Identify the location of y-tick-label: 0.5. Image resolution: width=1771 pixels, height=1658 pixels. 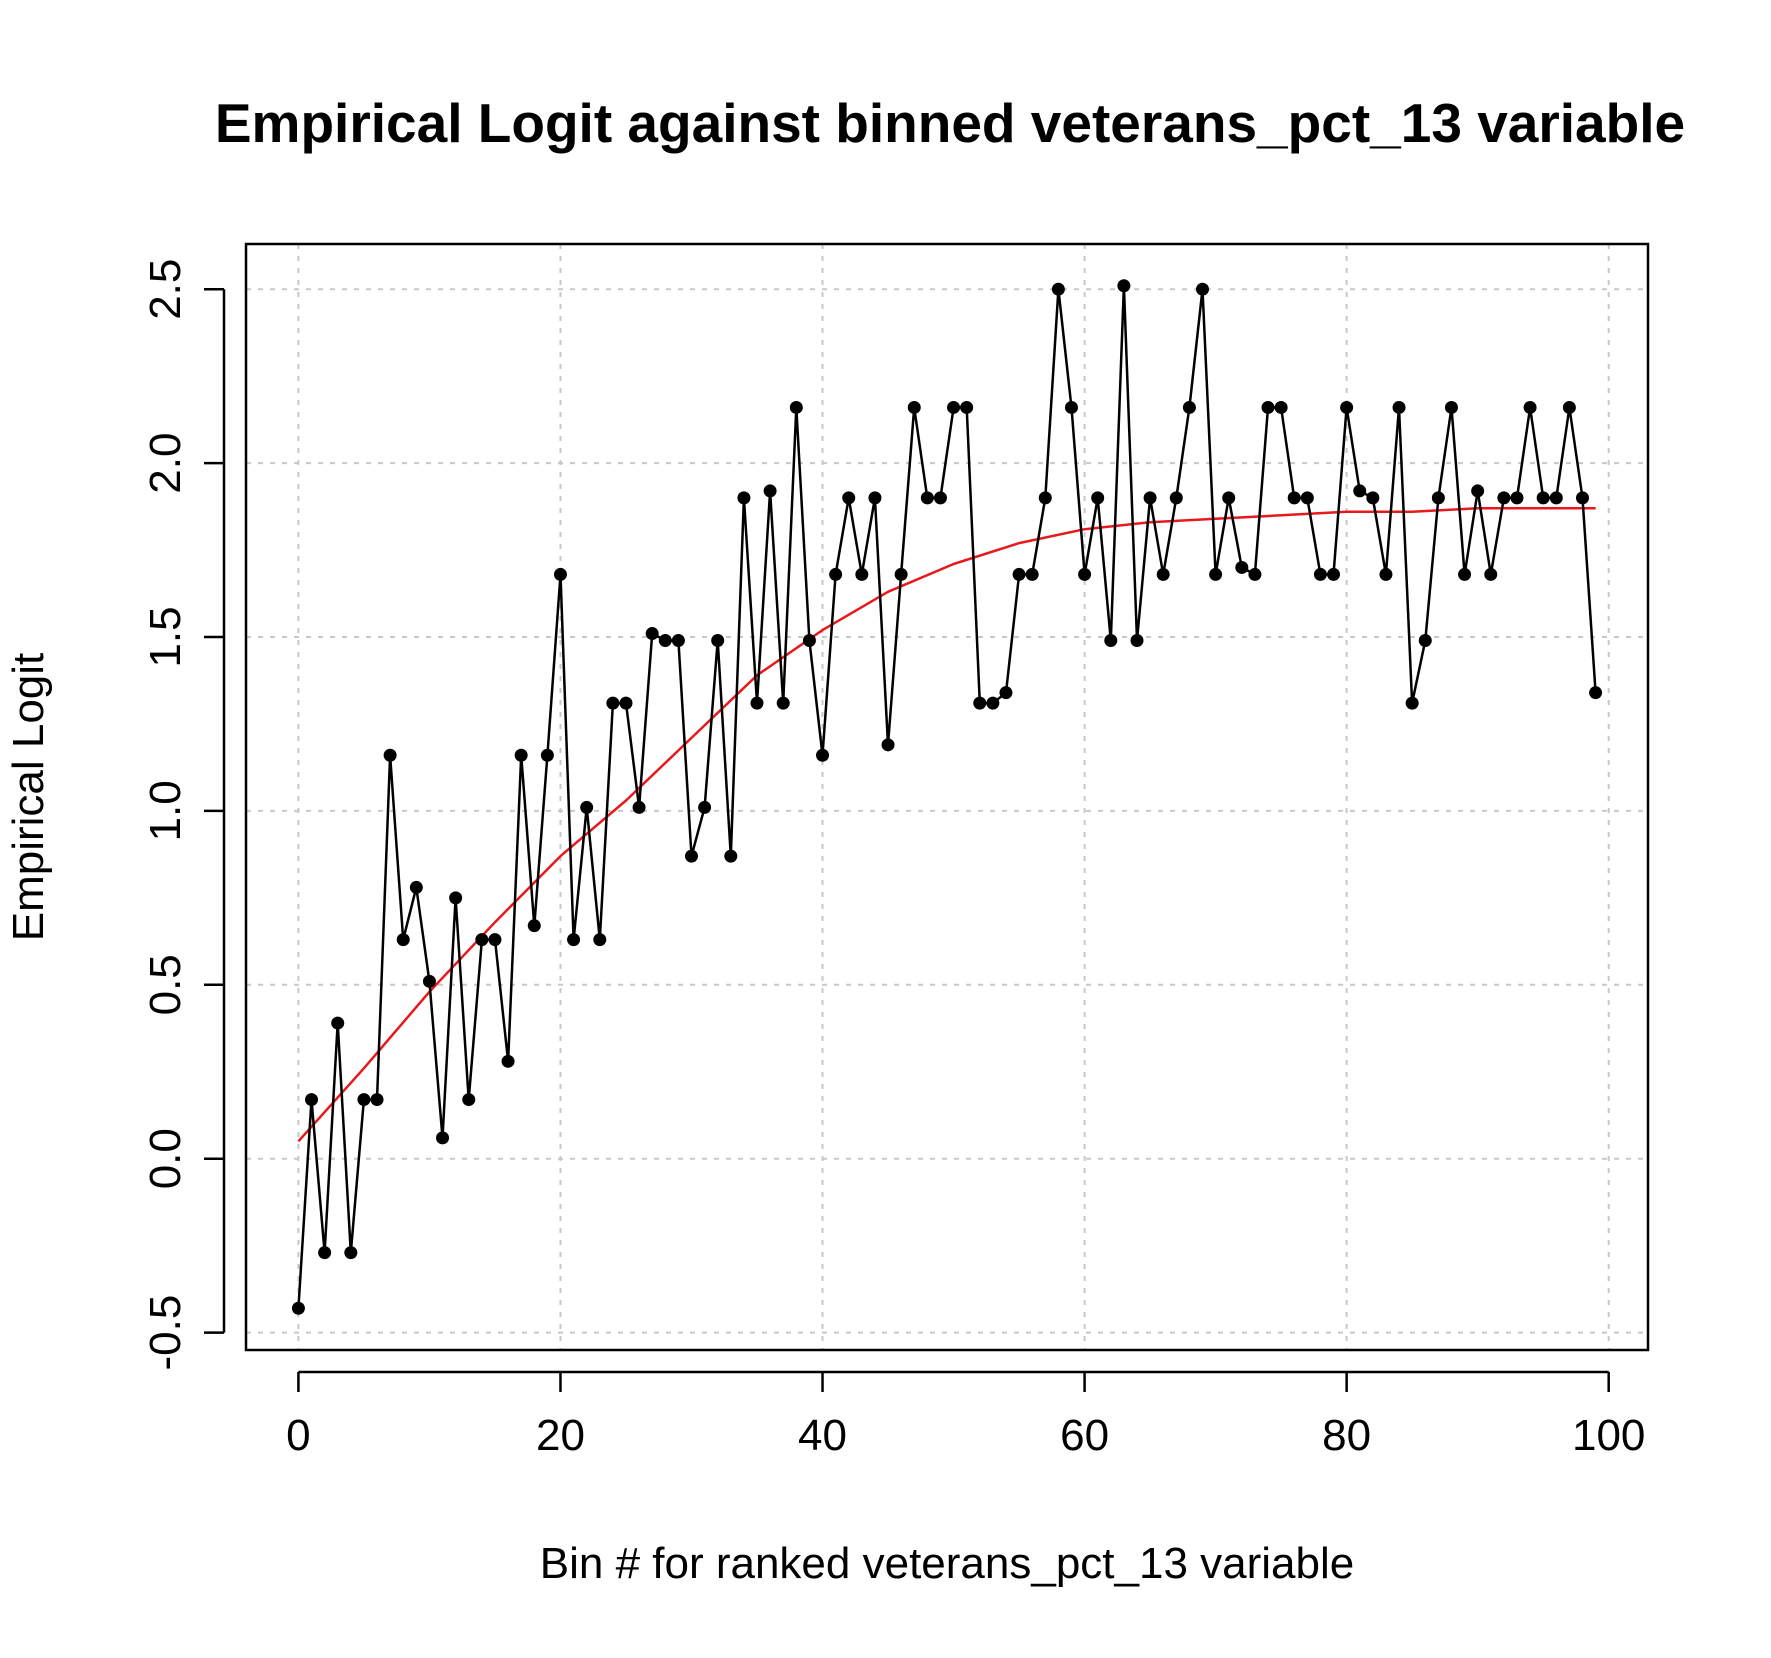
(165, 984).